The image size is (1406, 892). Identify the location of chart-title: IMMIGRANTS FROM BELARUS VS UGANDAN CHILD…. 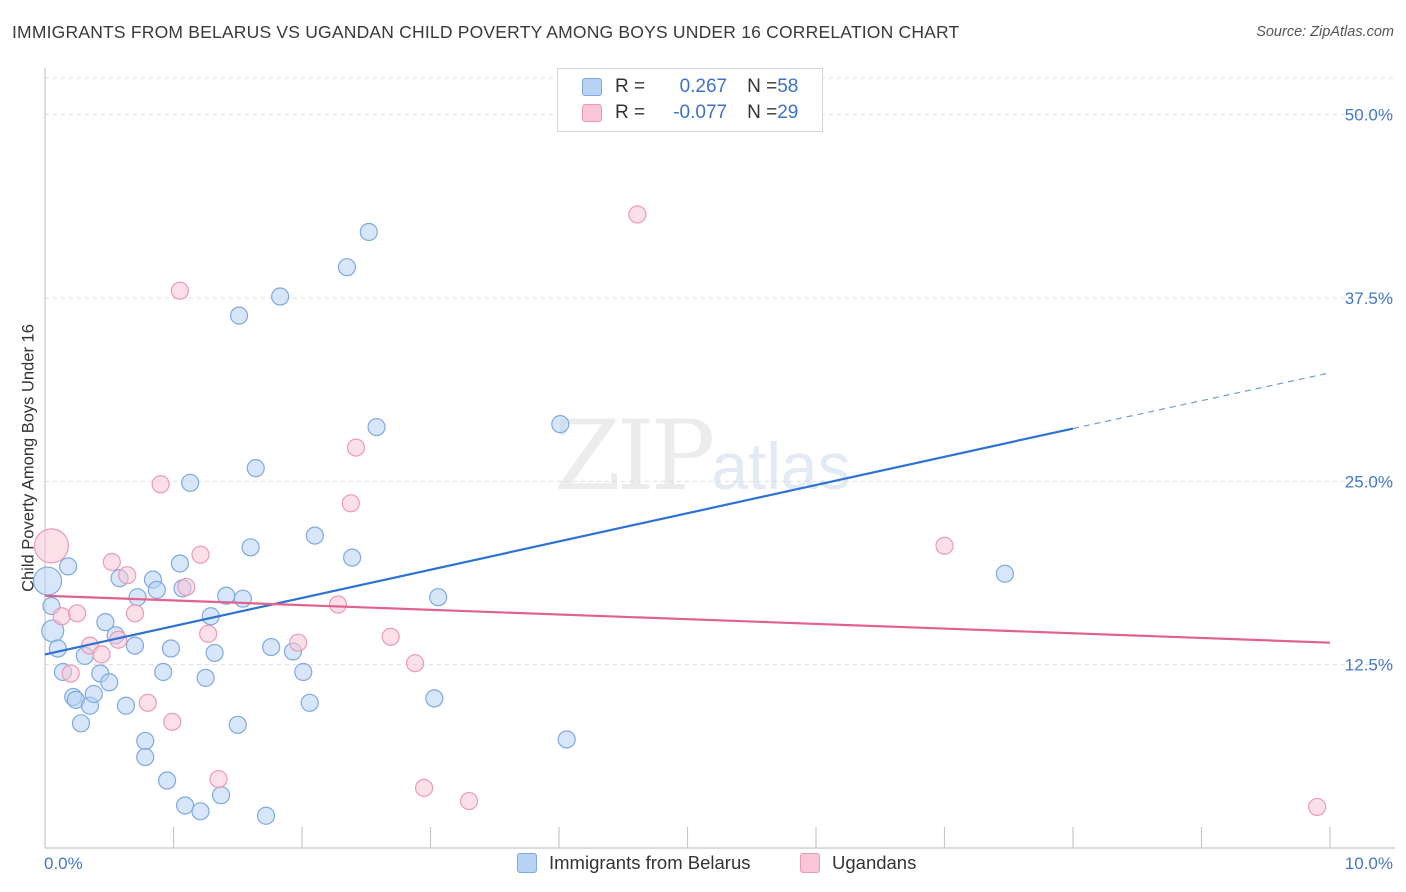
(486, 32).